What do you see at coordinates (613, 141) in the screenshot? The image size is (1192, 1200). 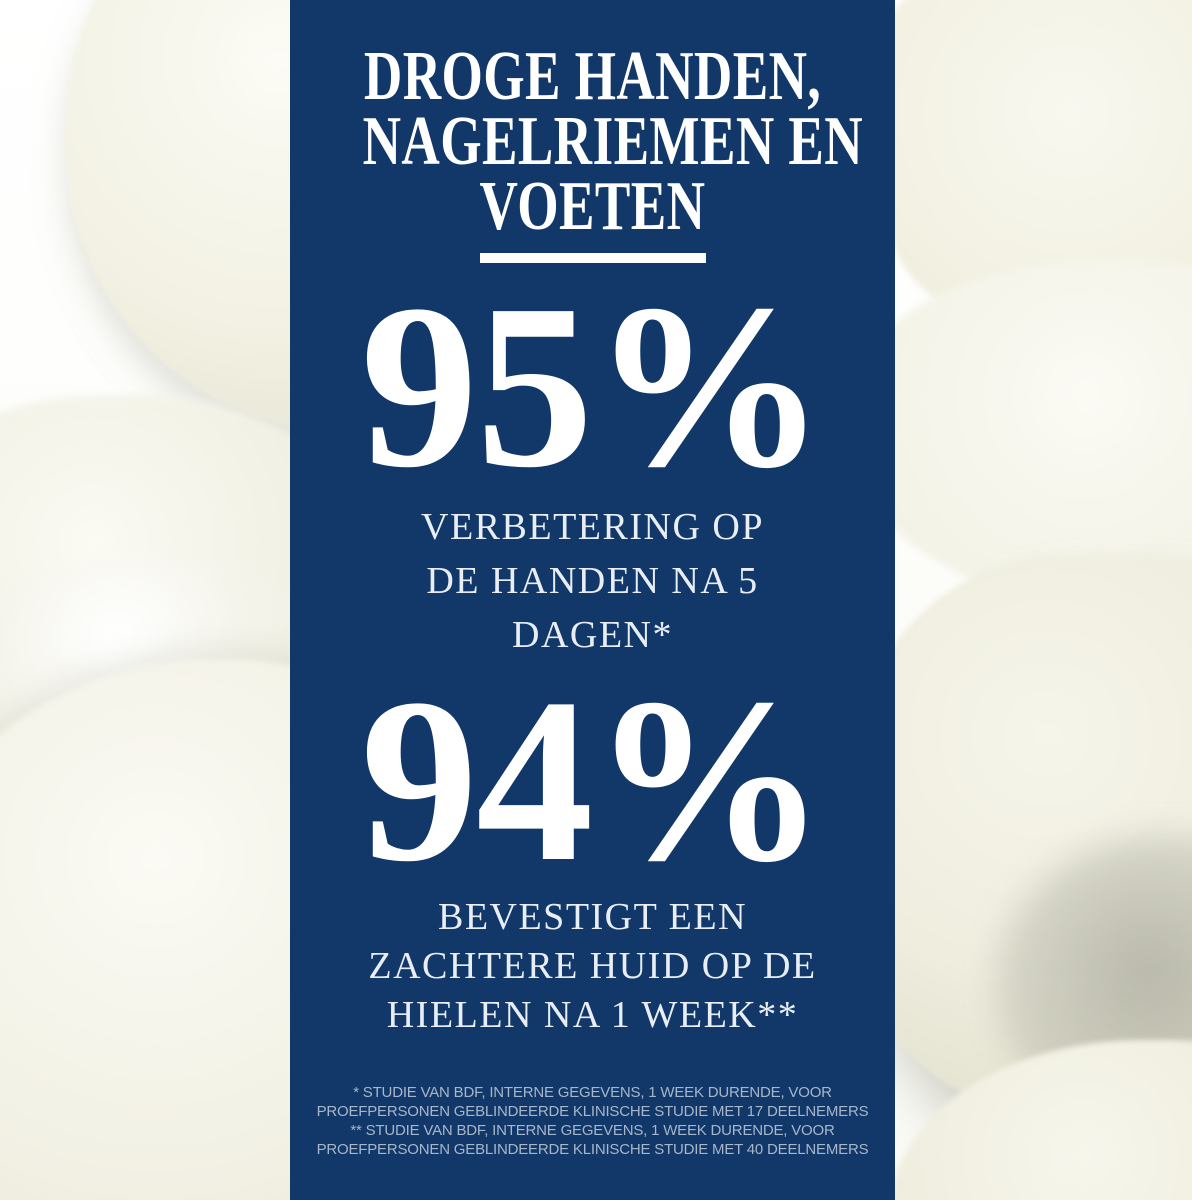 I see `headline-line-2: NAGELRIEMEN EN` at bounding box center [613, 141].